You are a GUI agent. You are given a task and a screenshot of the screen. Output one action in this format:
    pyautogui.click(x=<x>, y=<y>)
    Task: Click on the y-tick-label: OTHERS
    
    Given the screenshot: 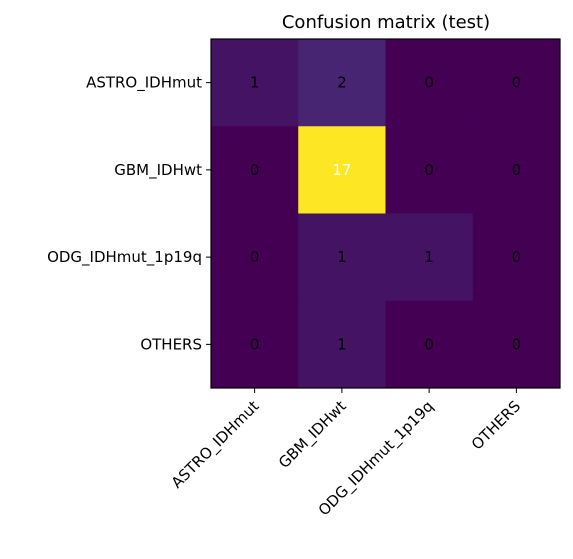 What is the action you would take?
    pyautogui.click(x=171, y=344)
    